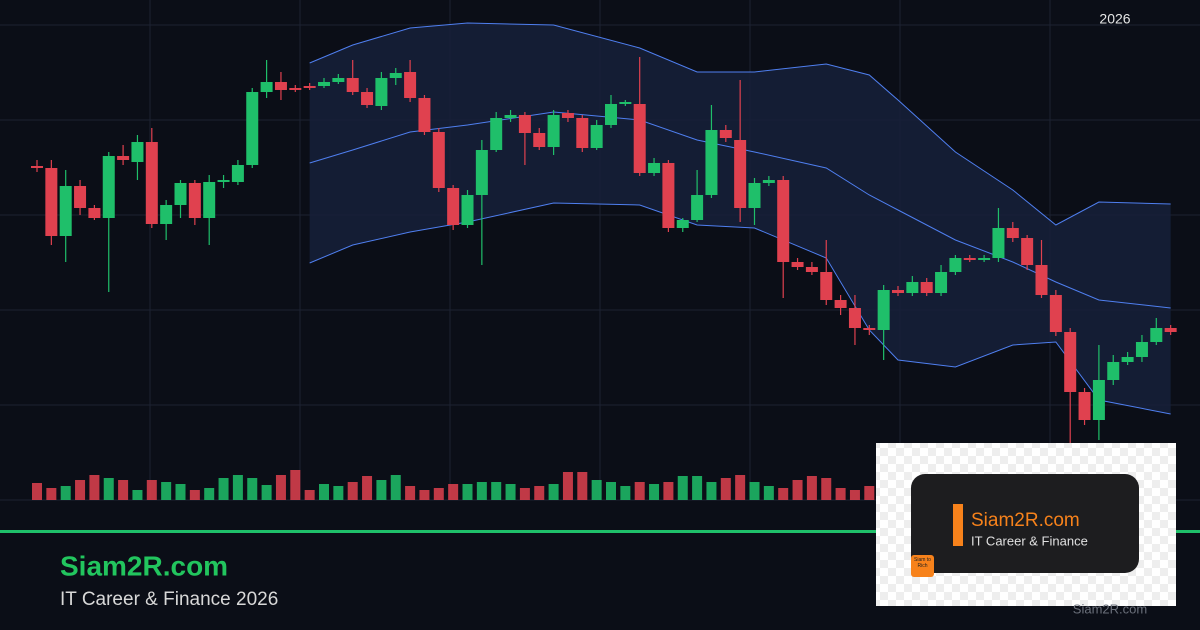 The width and height of the screenshot is (1200, 630). I want to click on logo-badge-box: Siam to Rich, so click(922, 563).